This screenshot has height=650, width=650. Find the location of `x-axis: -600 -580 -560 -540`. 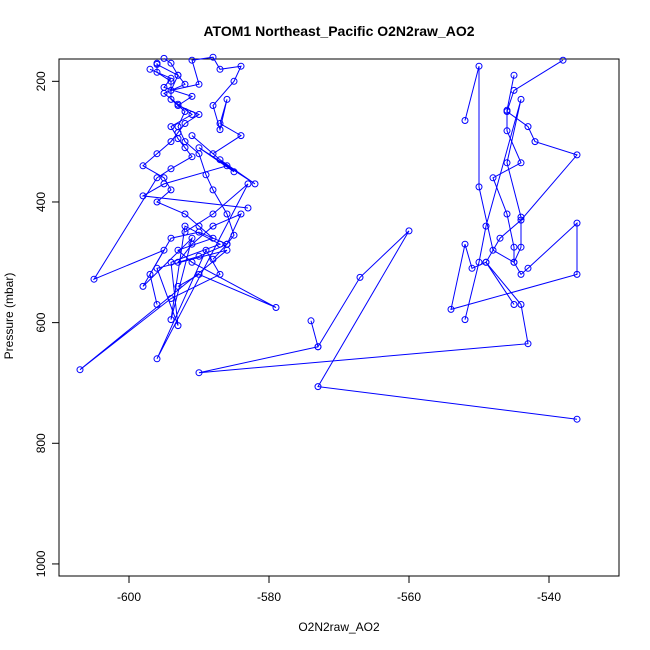

x-axis: -600 -580 -560 -540 is located at coordinates (339, 590).